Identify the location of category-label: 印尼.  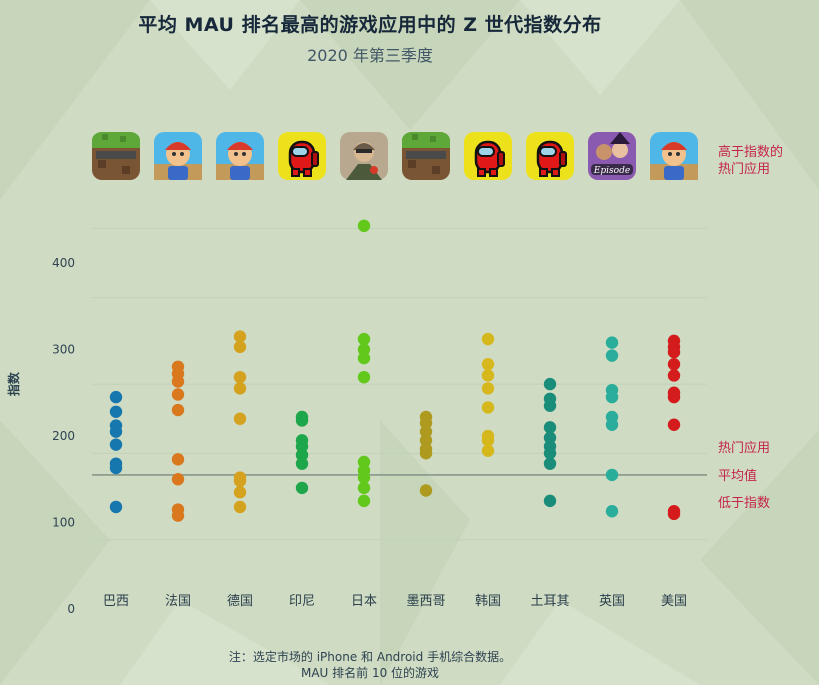
(302, 601).